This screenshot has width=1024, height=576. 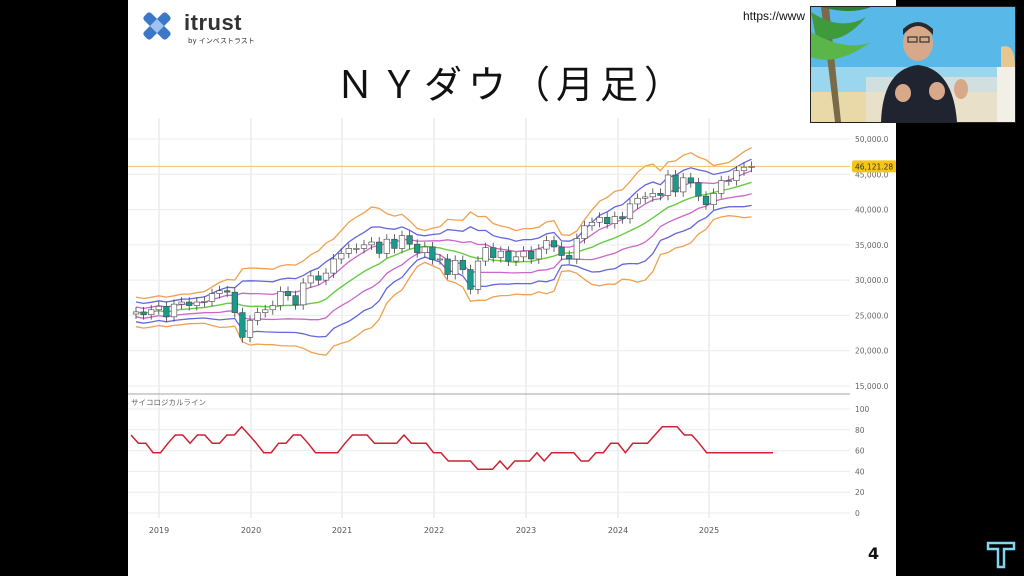 What do you see at coordinates (213, 22) in the screenshot?
I see `brand-name: itrust` at bounding box center [213, 22].